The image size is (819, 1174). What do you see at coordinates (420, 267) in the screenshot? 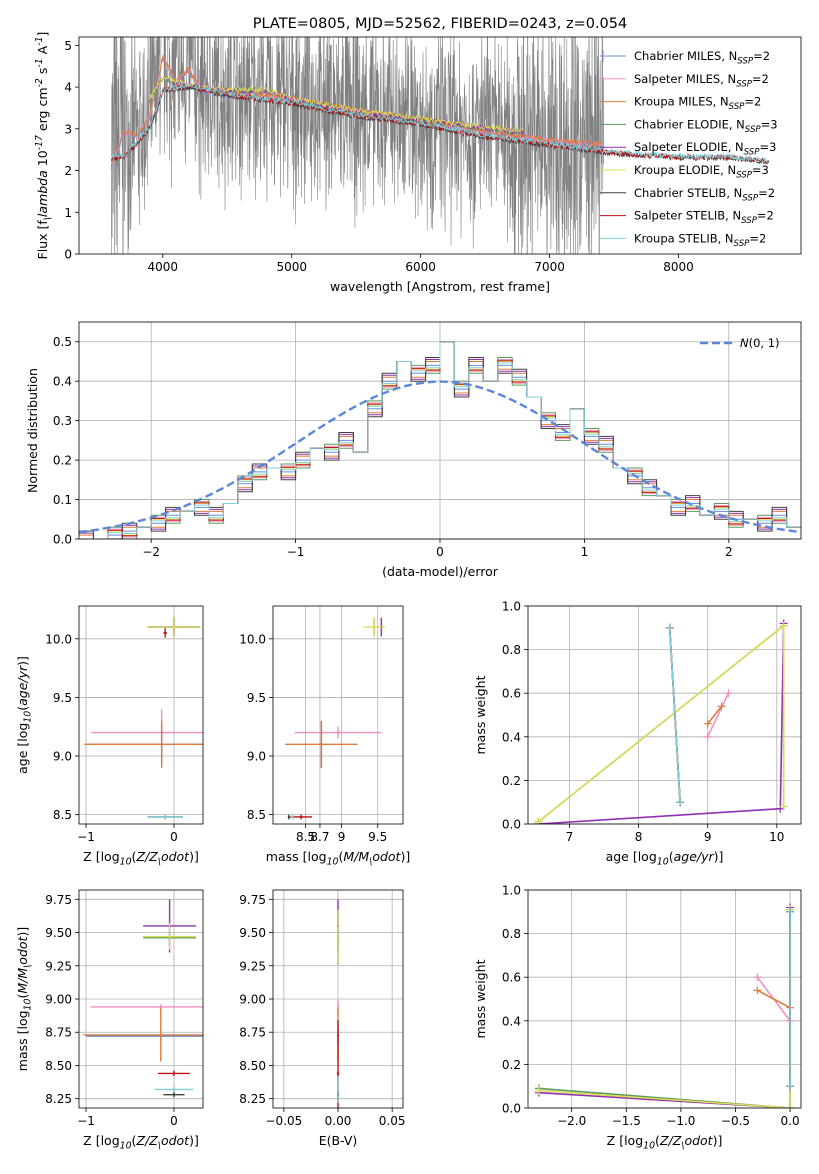
I see `x-tick-label: 6000` at bounding box center [420, 267].